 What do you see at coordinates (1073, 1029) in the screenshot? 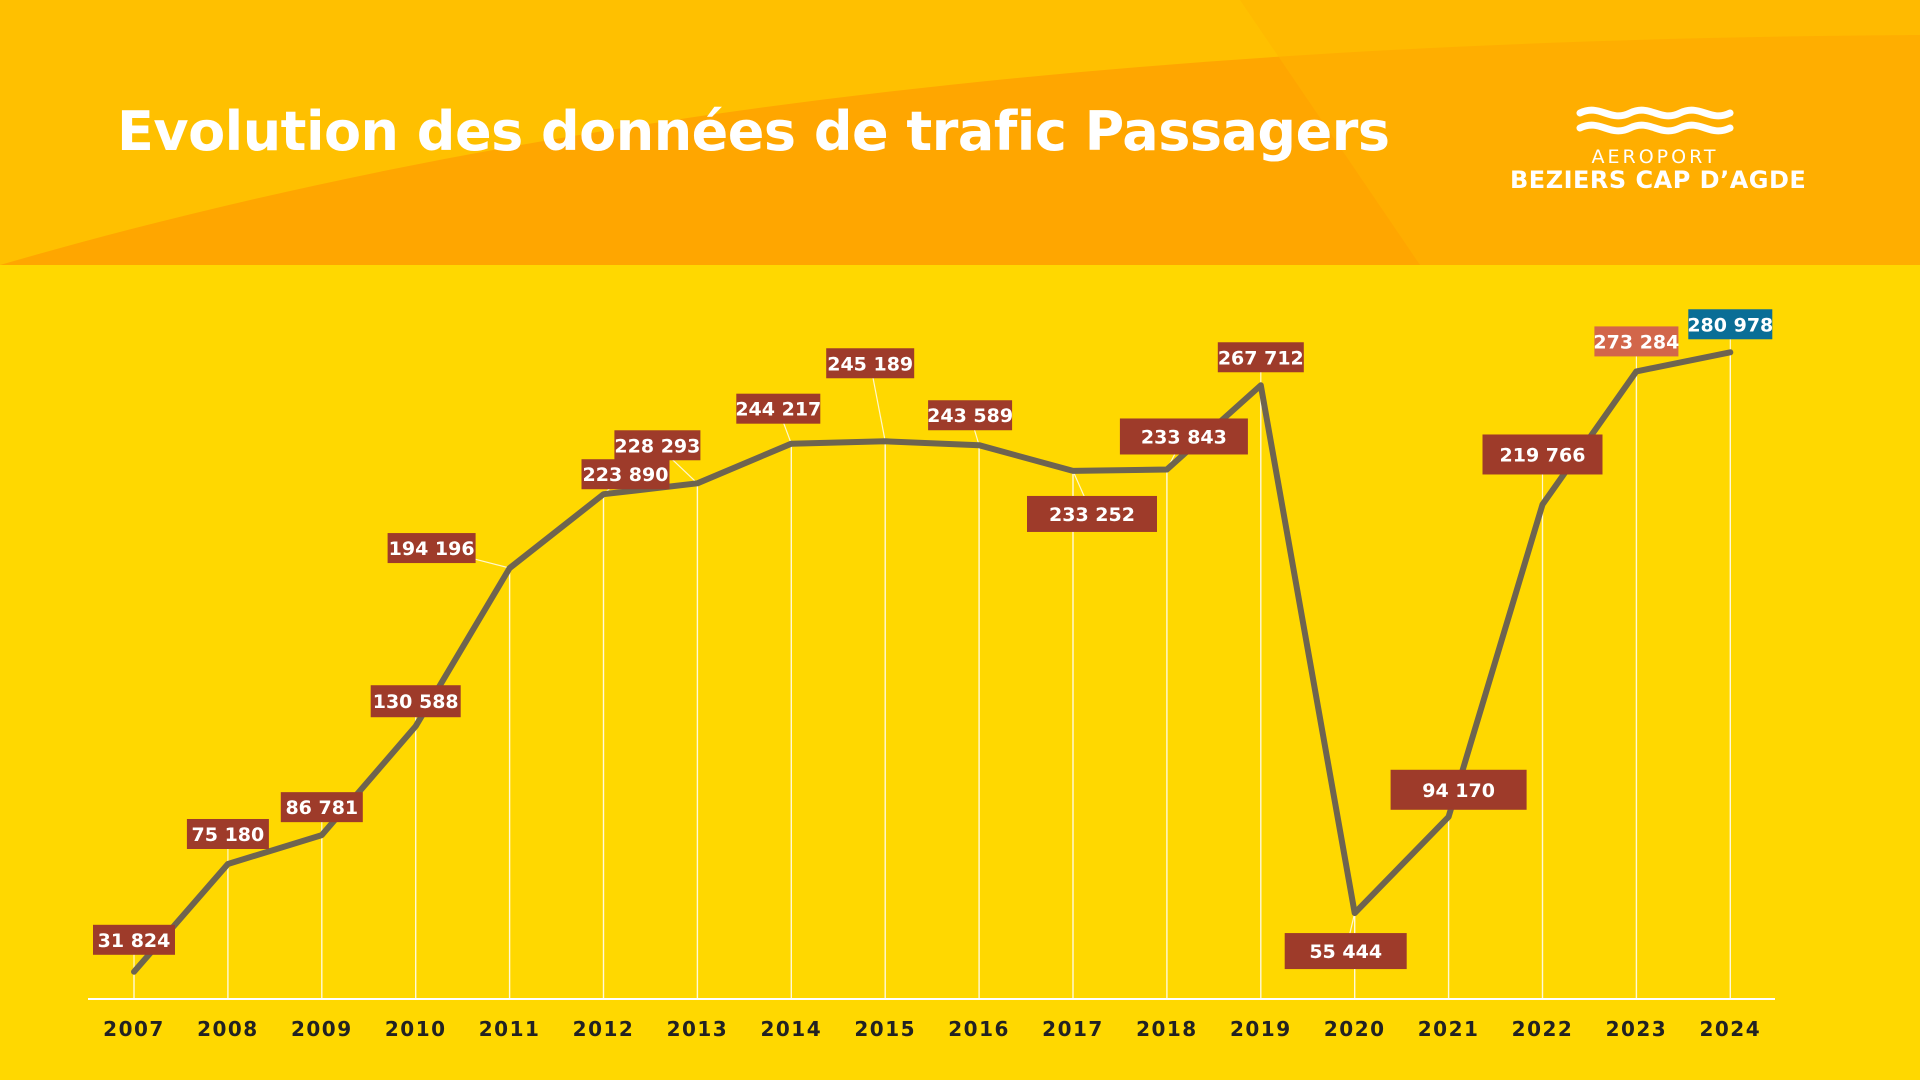
I see `x-tick-2017: 2017` at bounding box center [1073, 1029].